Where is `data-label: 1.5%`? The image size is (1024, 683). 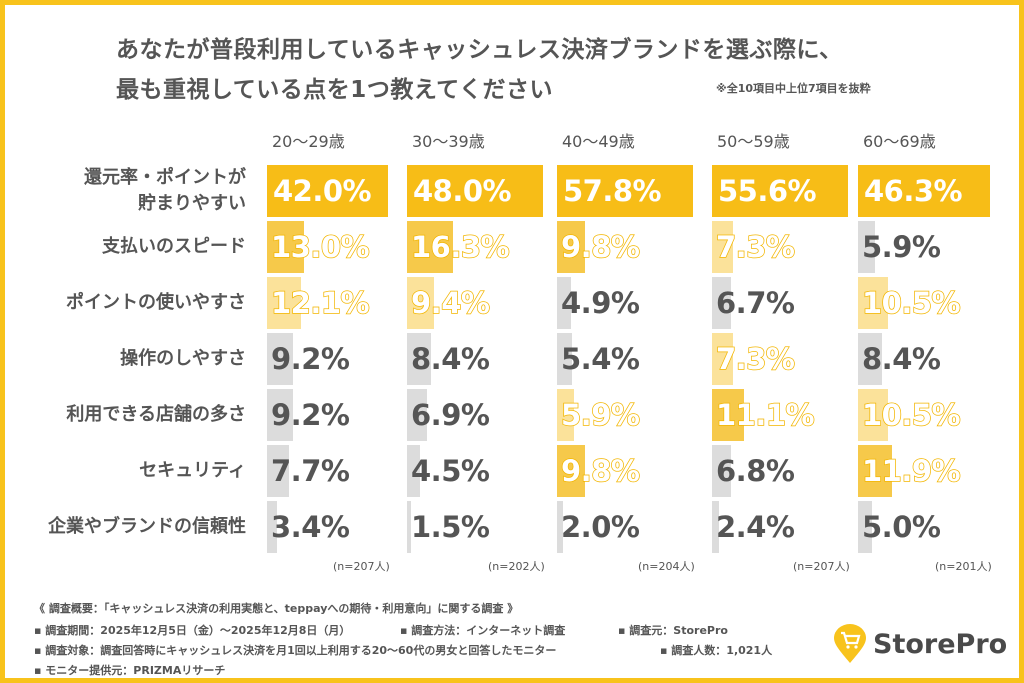 data-label: 1.5% is located at coordinates (450, 527).